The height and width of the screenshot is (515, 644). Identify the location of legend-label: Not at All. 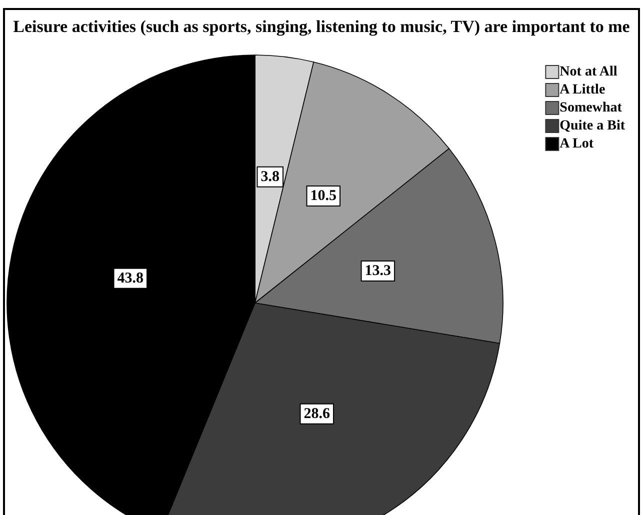
(589, 72).